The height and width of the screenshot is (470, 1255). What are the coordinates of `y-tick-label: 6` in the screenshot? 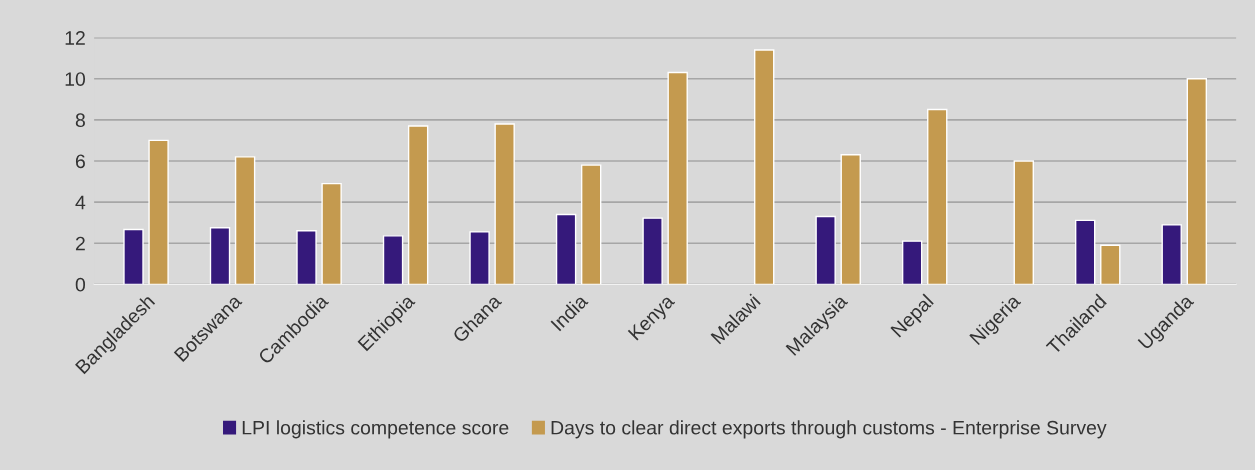 It's located at (80, 161).